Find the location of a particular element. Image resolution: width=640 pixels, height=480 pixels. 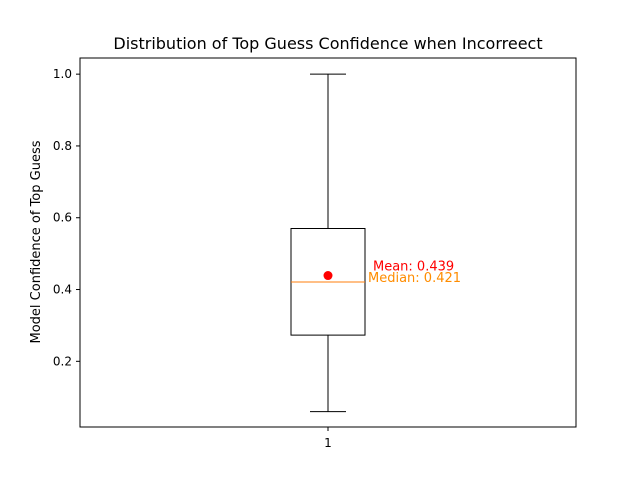

y-tick-label: 0.2 is located at coordinates (62, 361).